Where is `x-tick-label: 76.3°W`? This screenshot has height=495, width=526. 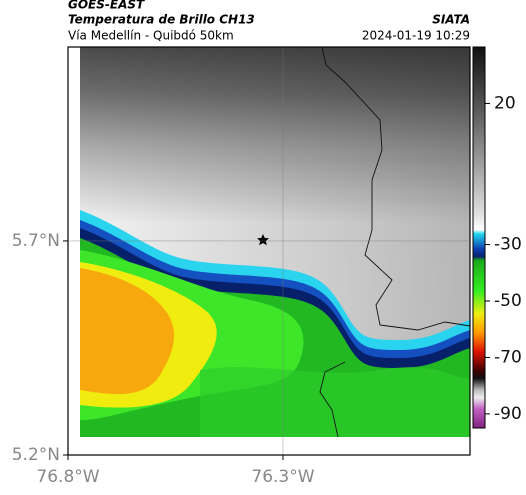
x-tick-label: 76.3°W is located at coordinates (282, 477).